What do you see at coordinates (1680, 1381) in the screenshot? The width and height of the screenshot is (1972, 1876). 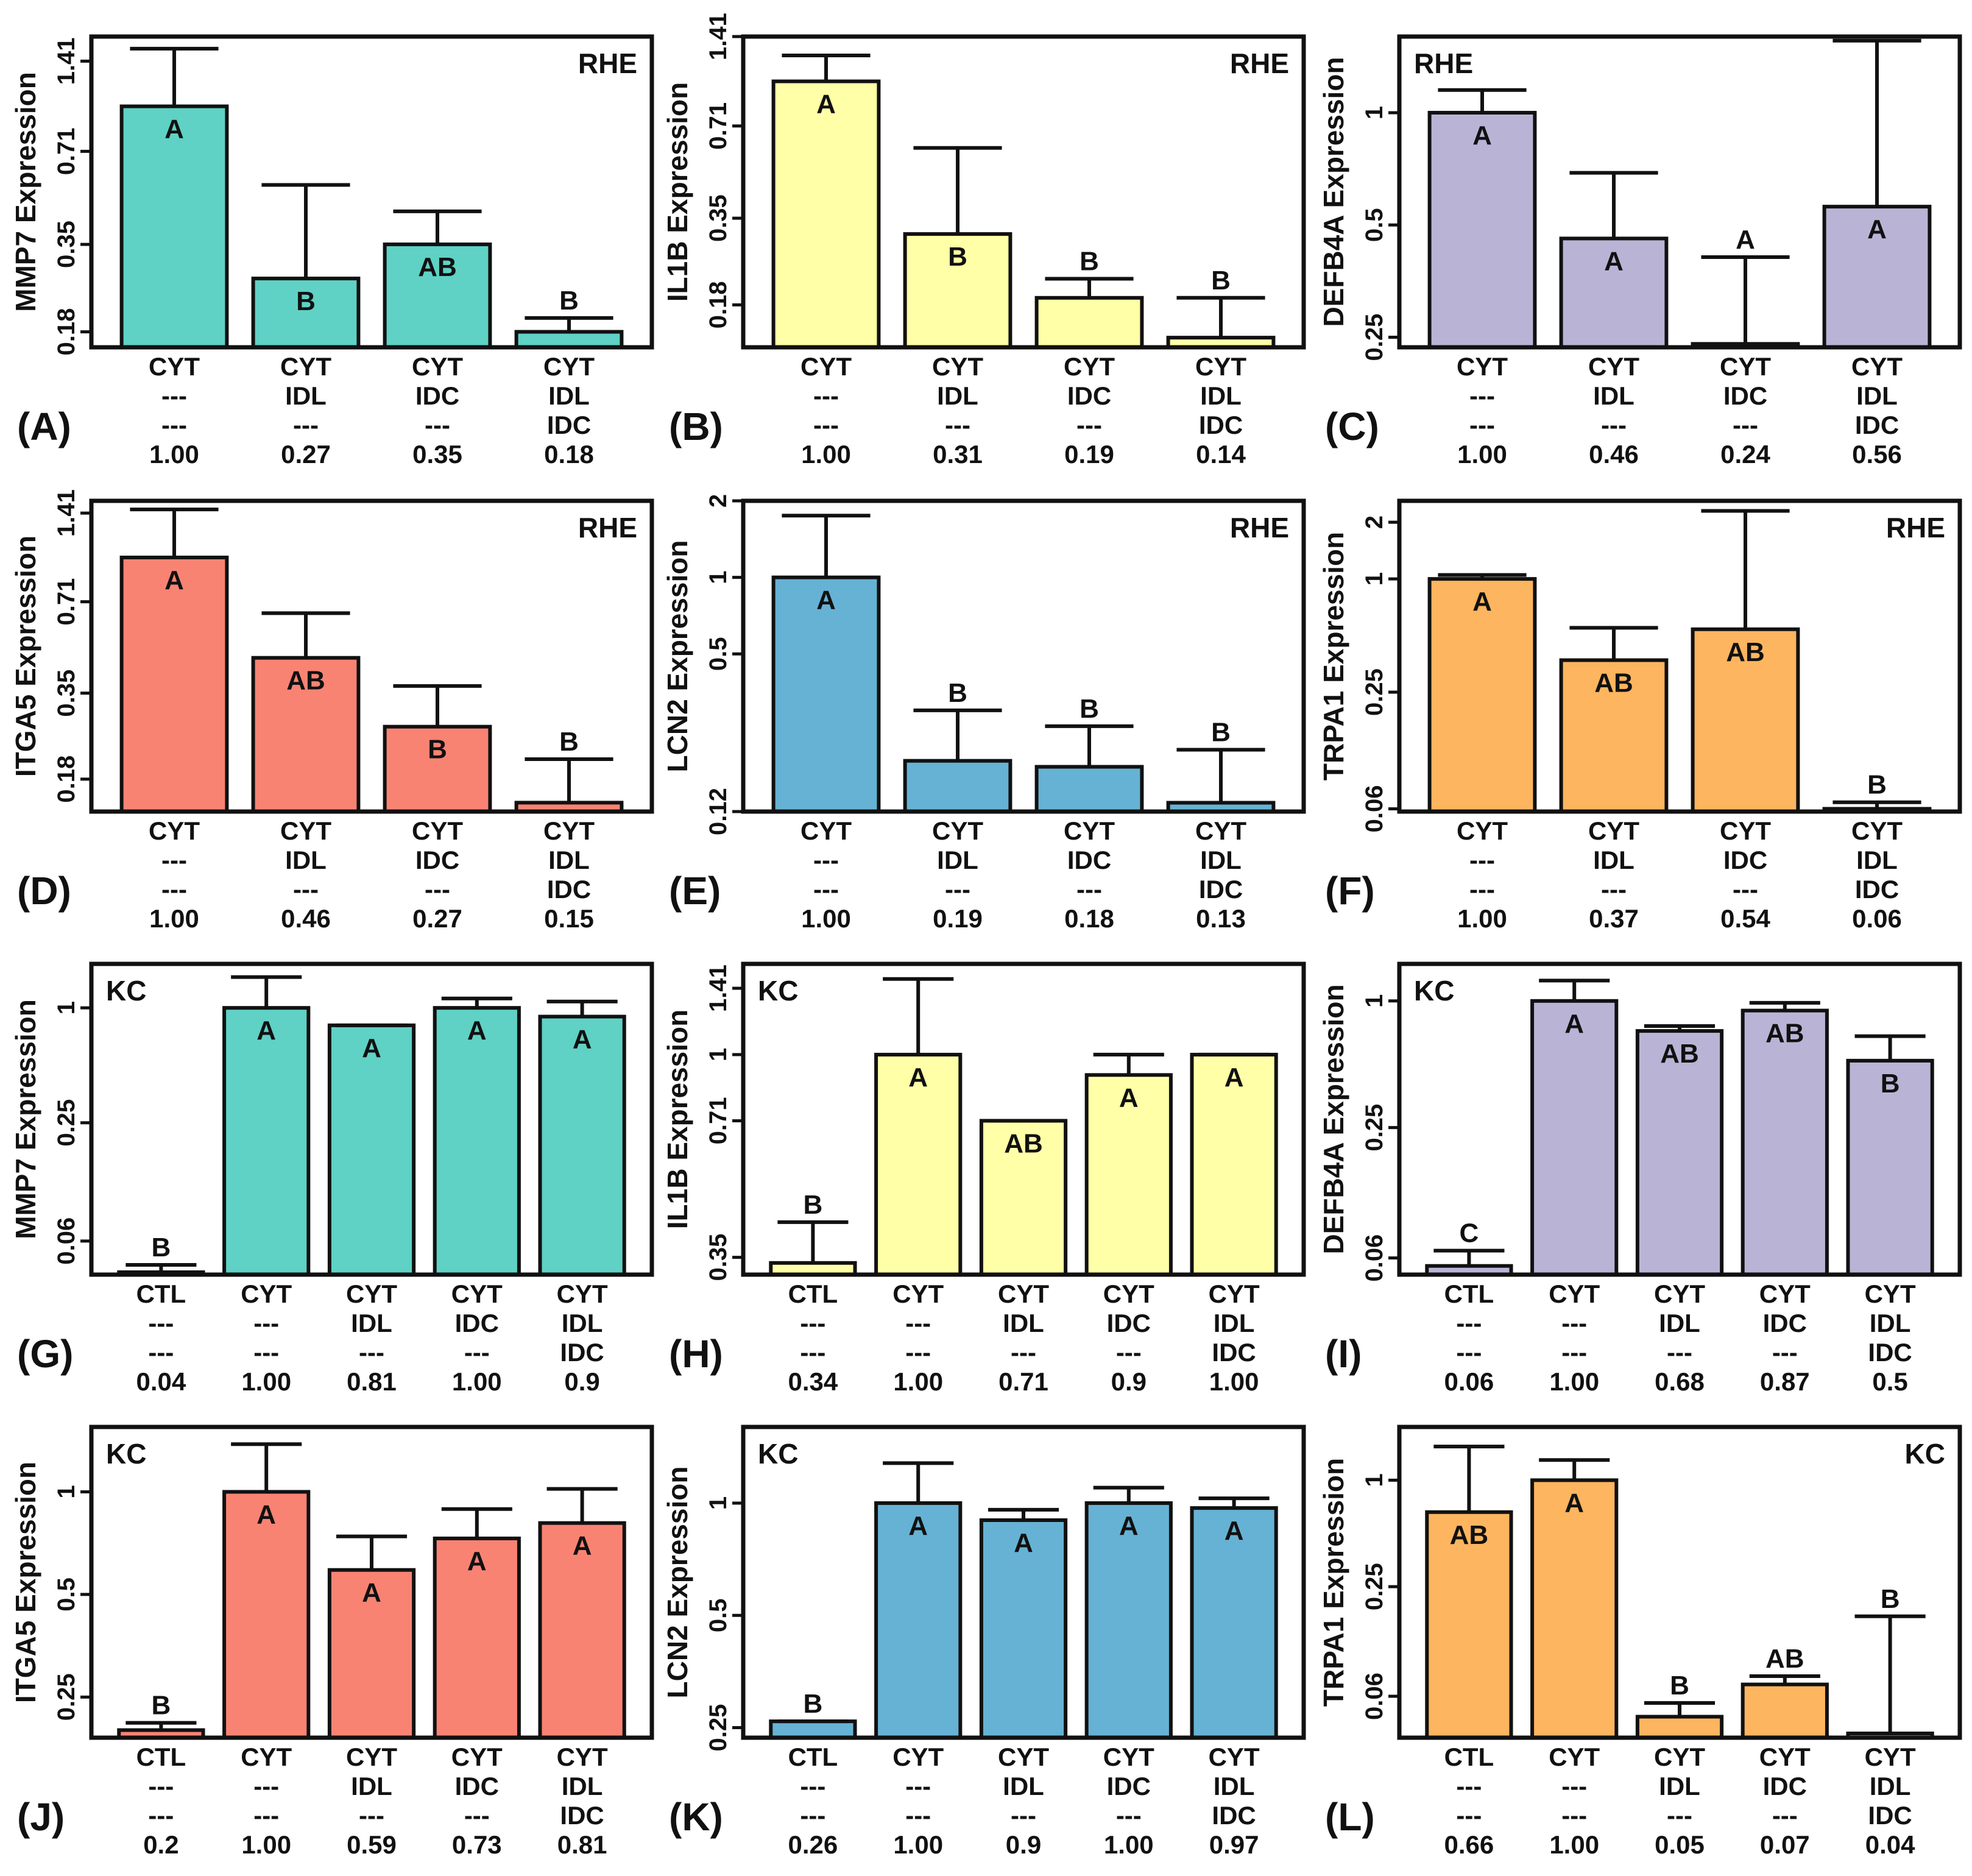 I see `value-label: 0.68` at bounding box center [1680, 1381].